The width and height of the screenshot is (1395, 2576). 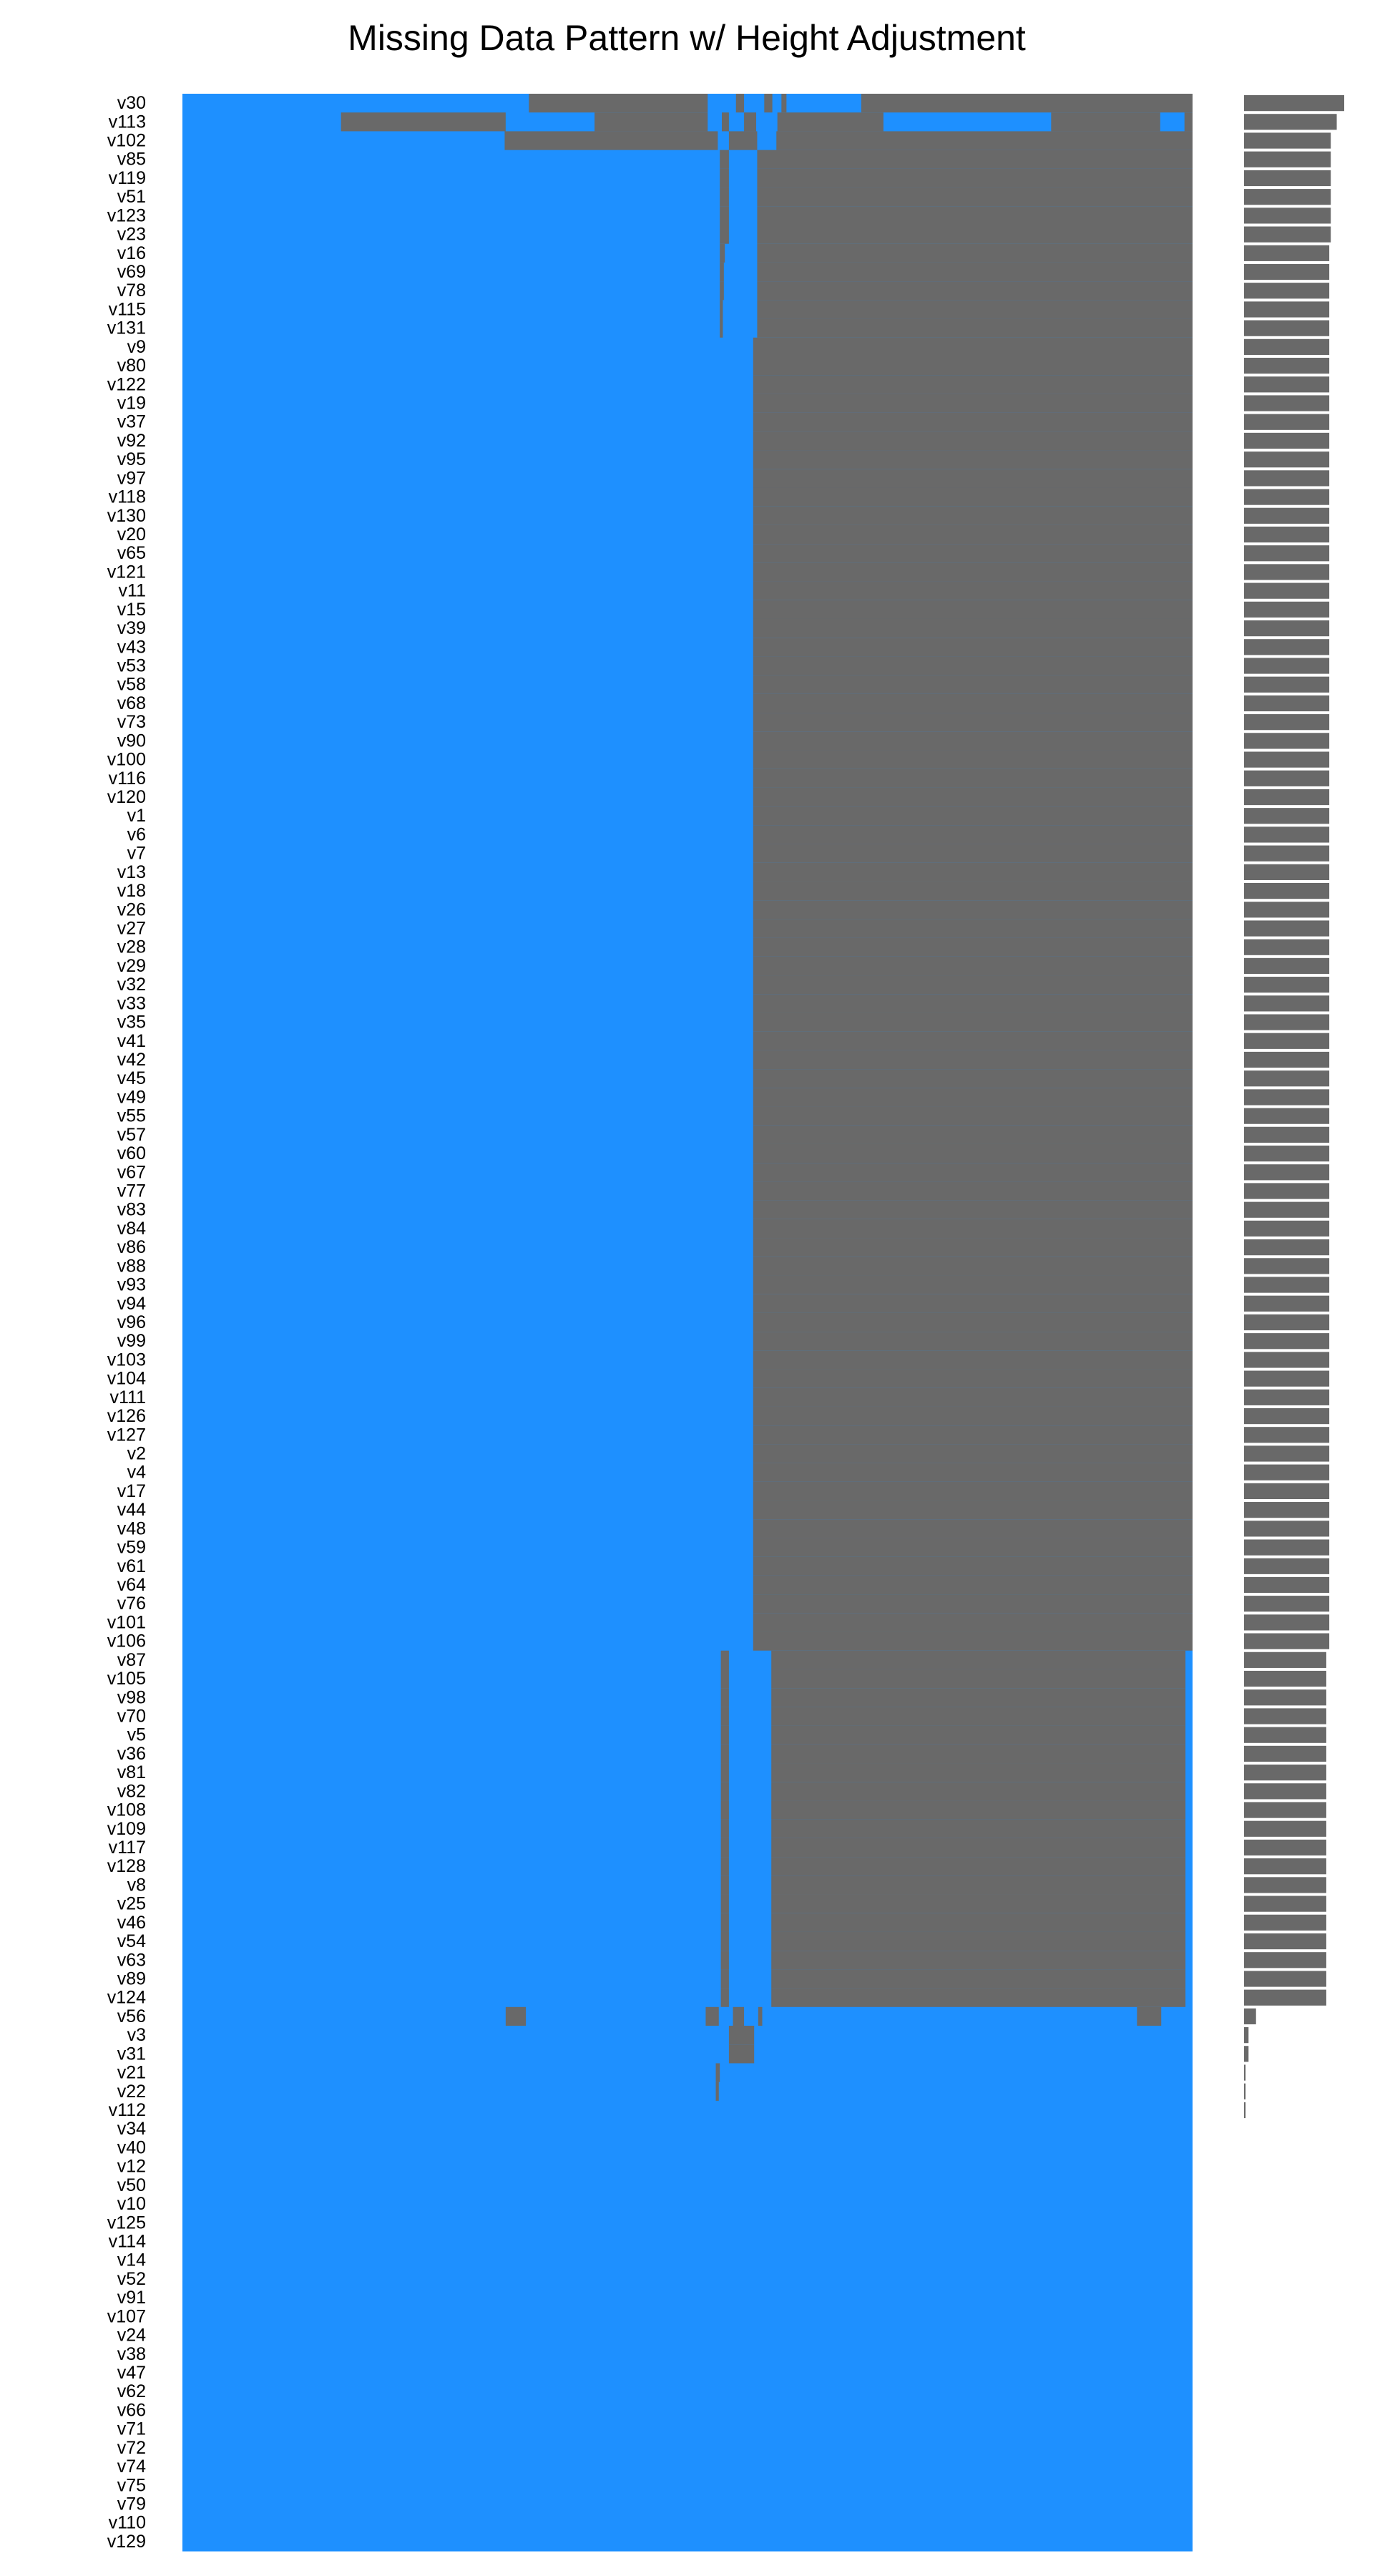 I want to click on row-label-v10: v10, so click(x=132, y=2204).